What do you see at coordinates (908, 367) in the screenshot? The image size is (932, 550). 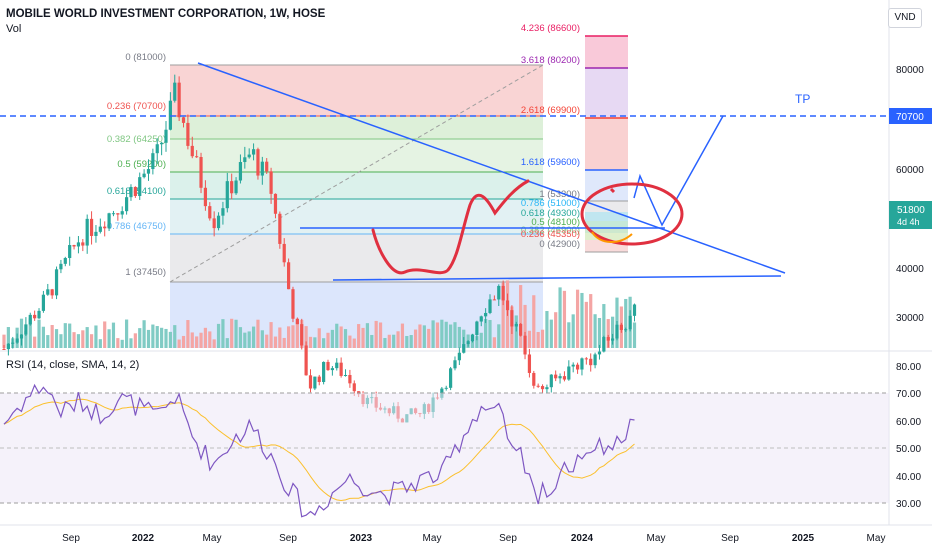 I see `rsi-tick: 80.00` at bounding box center [908, 367].